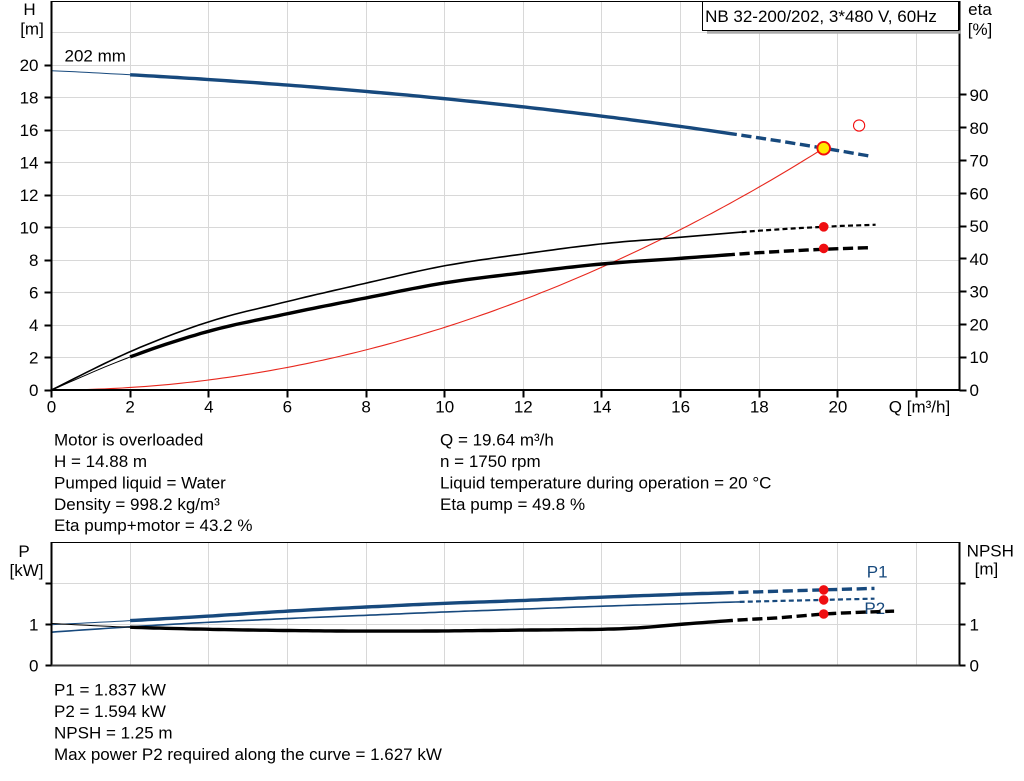 This screenshot has width=1024, height=781. What do you see at coordinates (140, 482) in the screenshot?
I see `svg-text: Pumped liquid = Water` at bounding box center [140, 482].